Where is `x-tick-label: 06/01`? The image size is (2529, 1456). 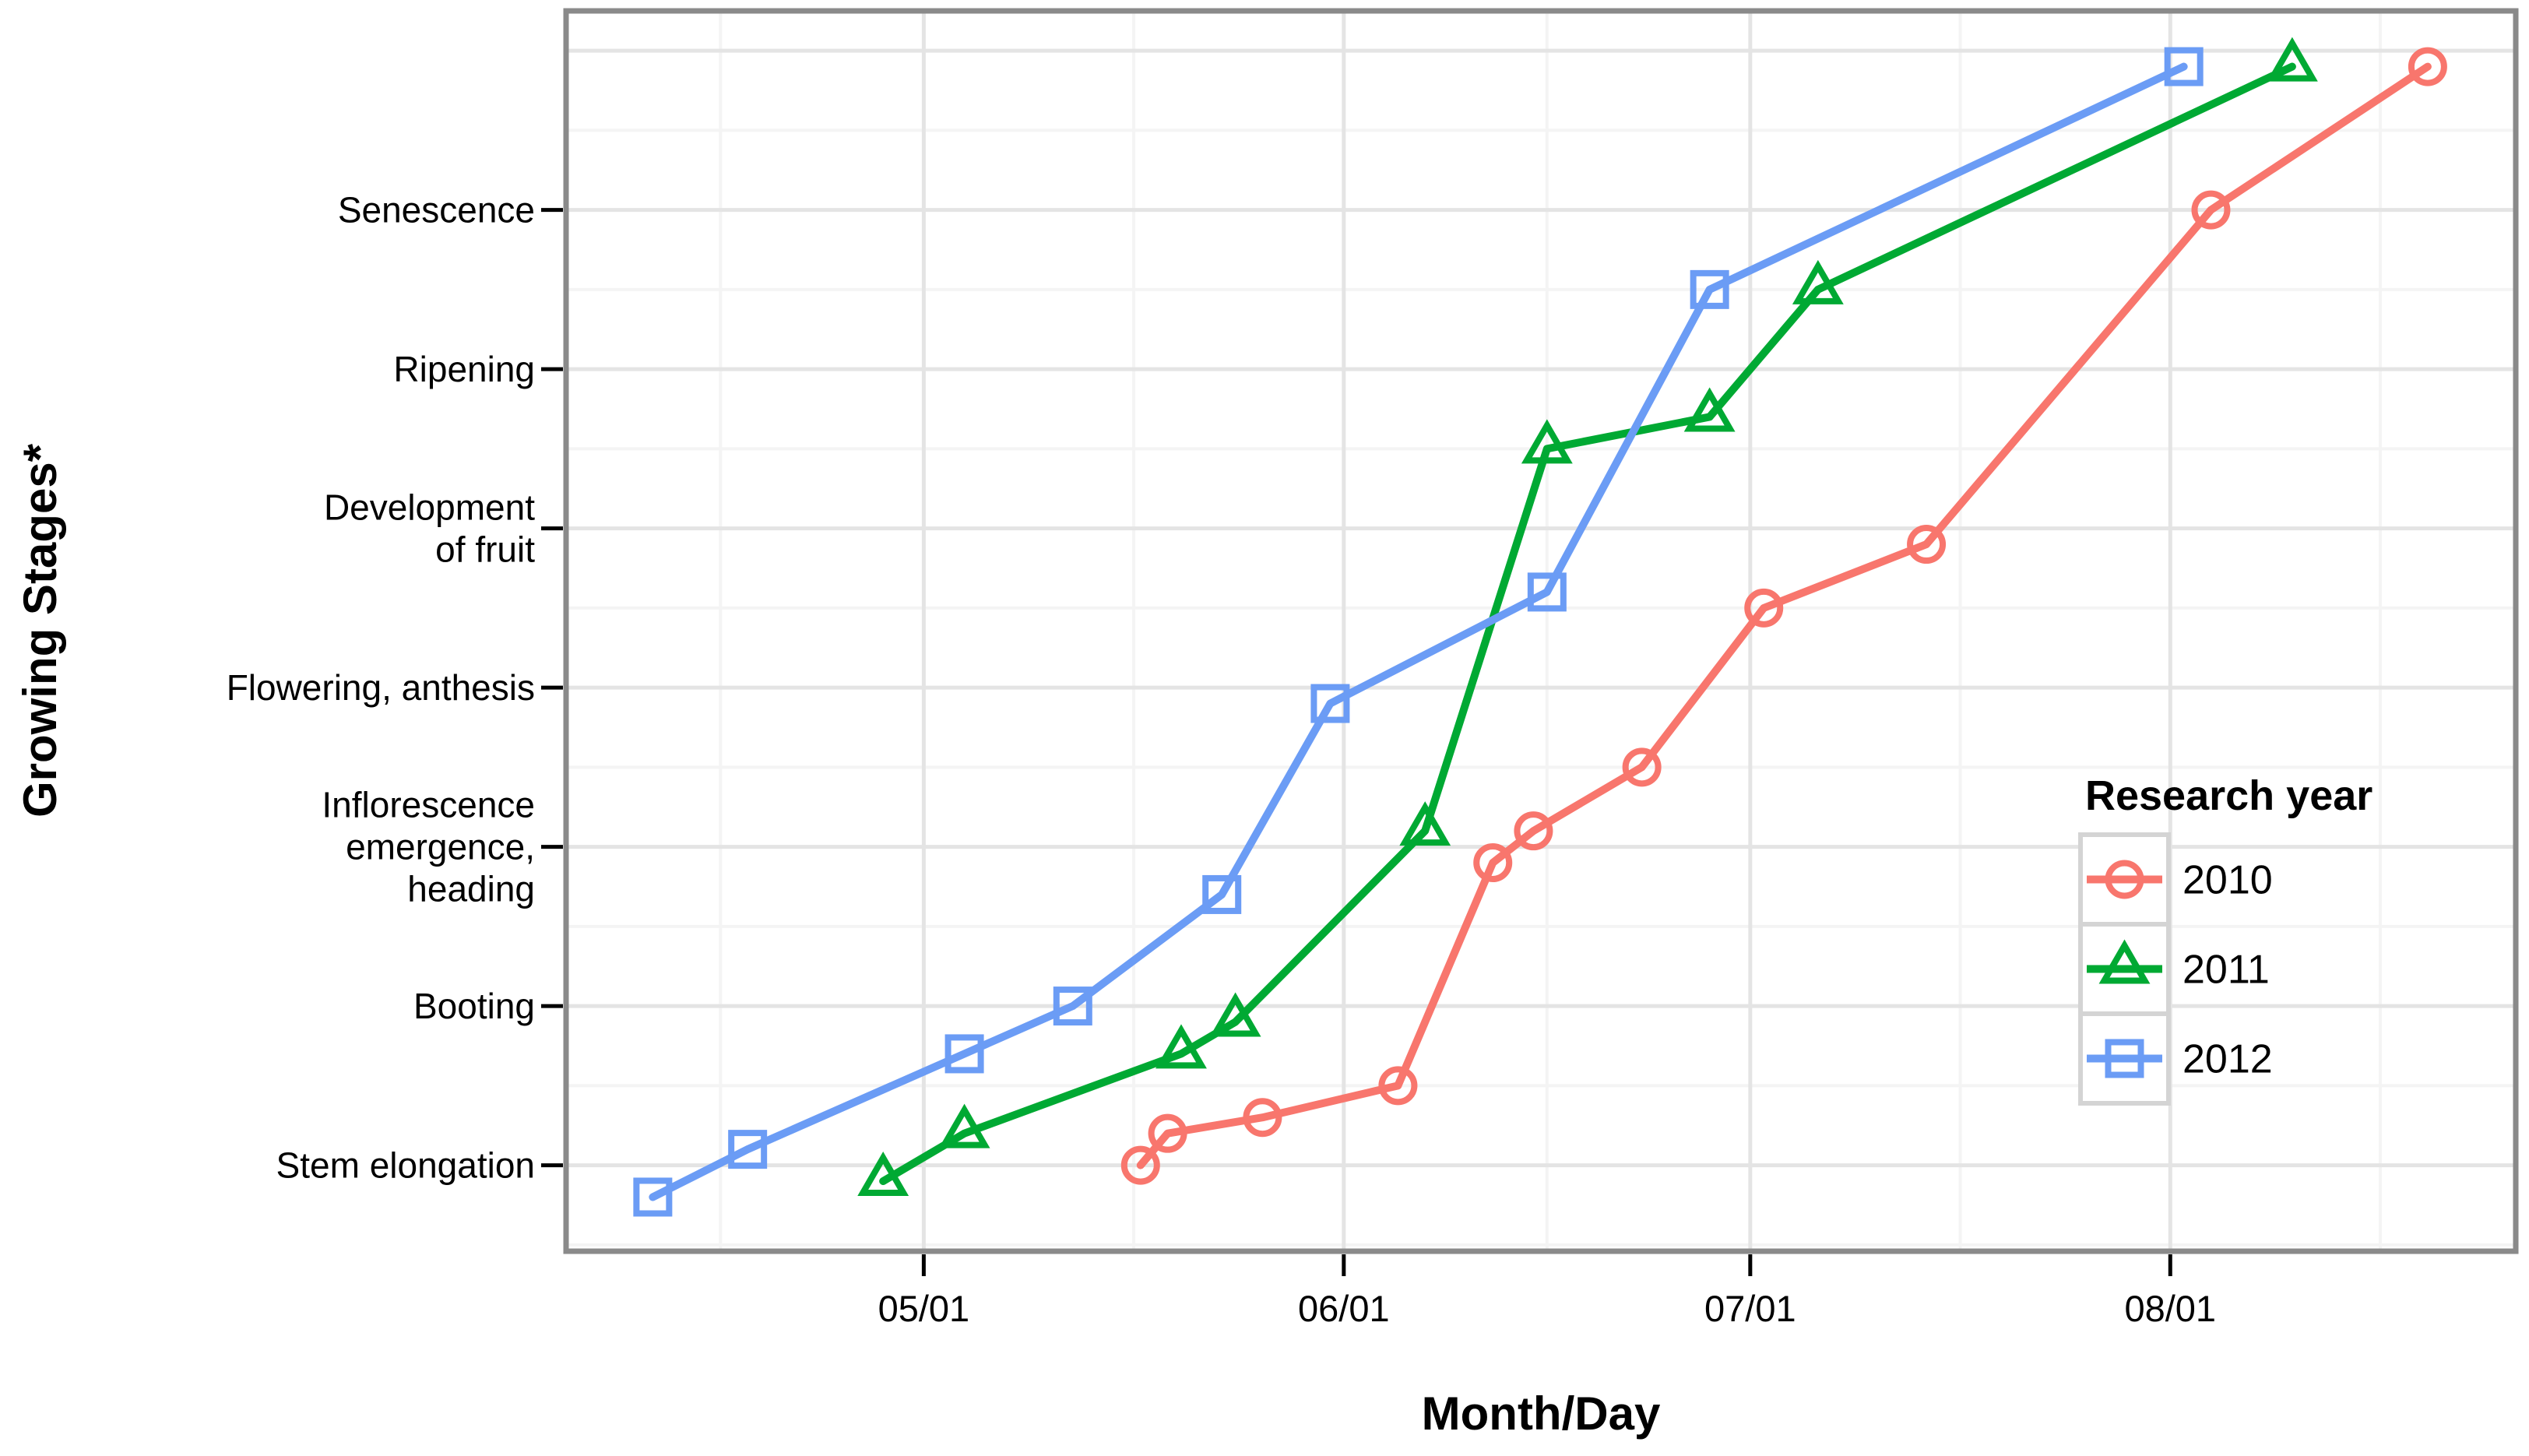 x-tick-label: 06/01 is located at coordinates (1344, 1308).